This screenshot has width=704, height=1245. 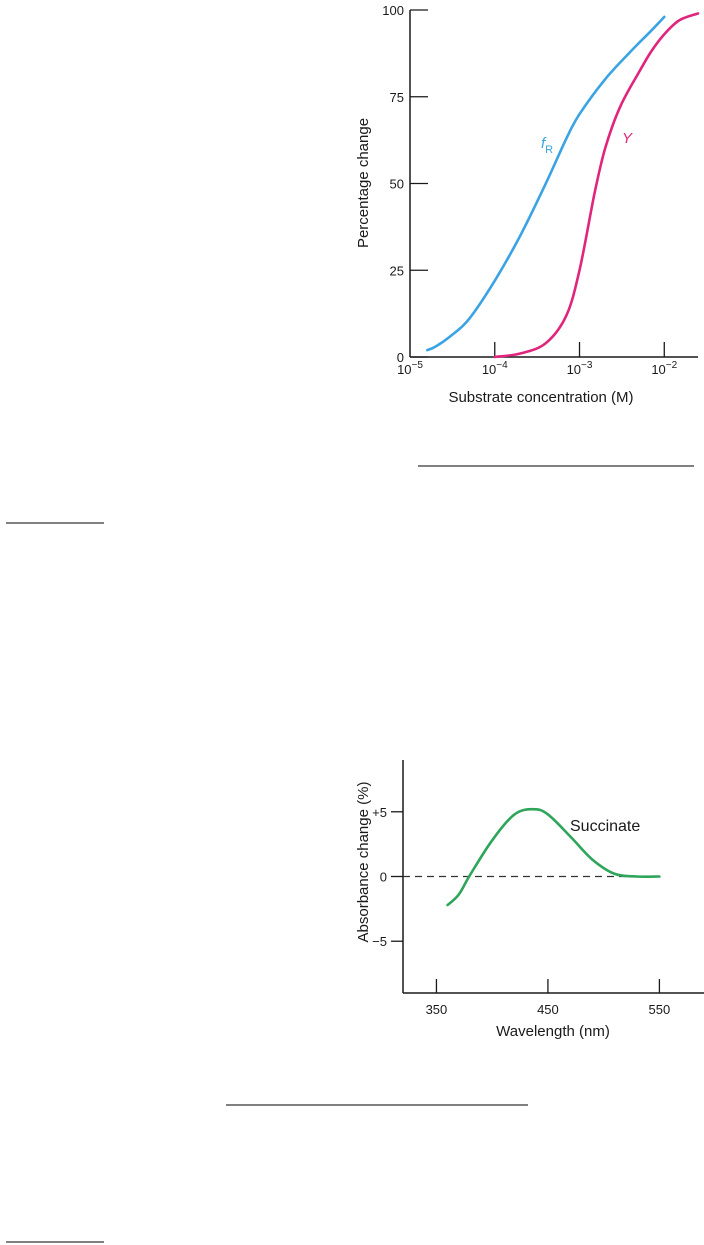 I want to click on x-tick-label: 10⁻³, so click(x=580, y=368).